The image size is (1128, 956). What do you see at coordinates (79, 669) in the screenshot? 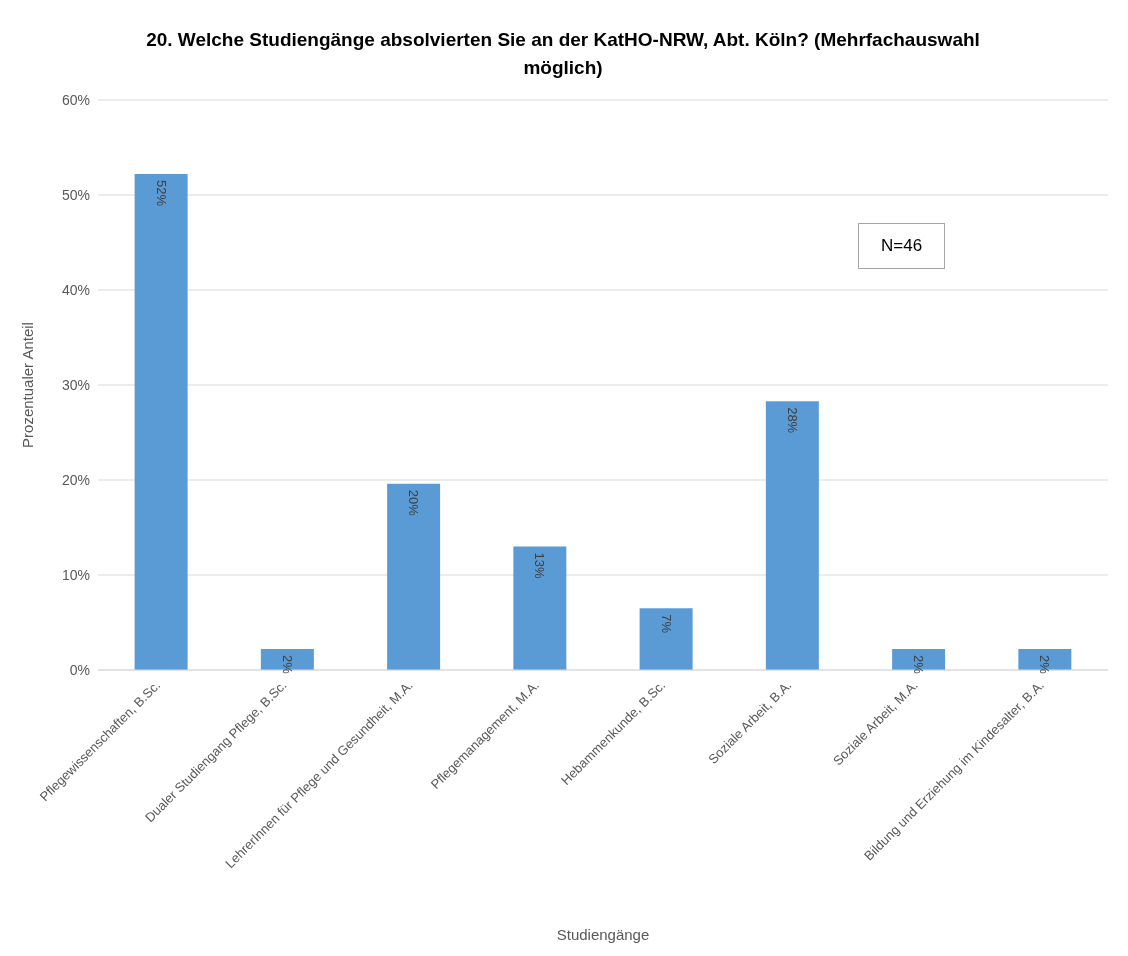
I see `y-tick-label: 0%` at bounding box center [79, 669].